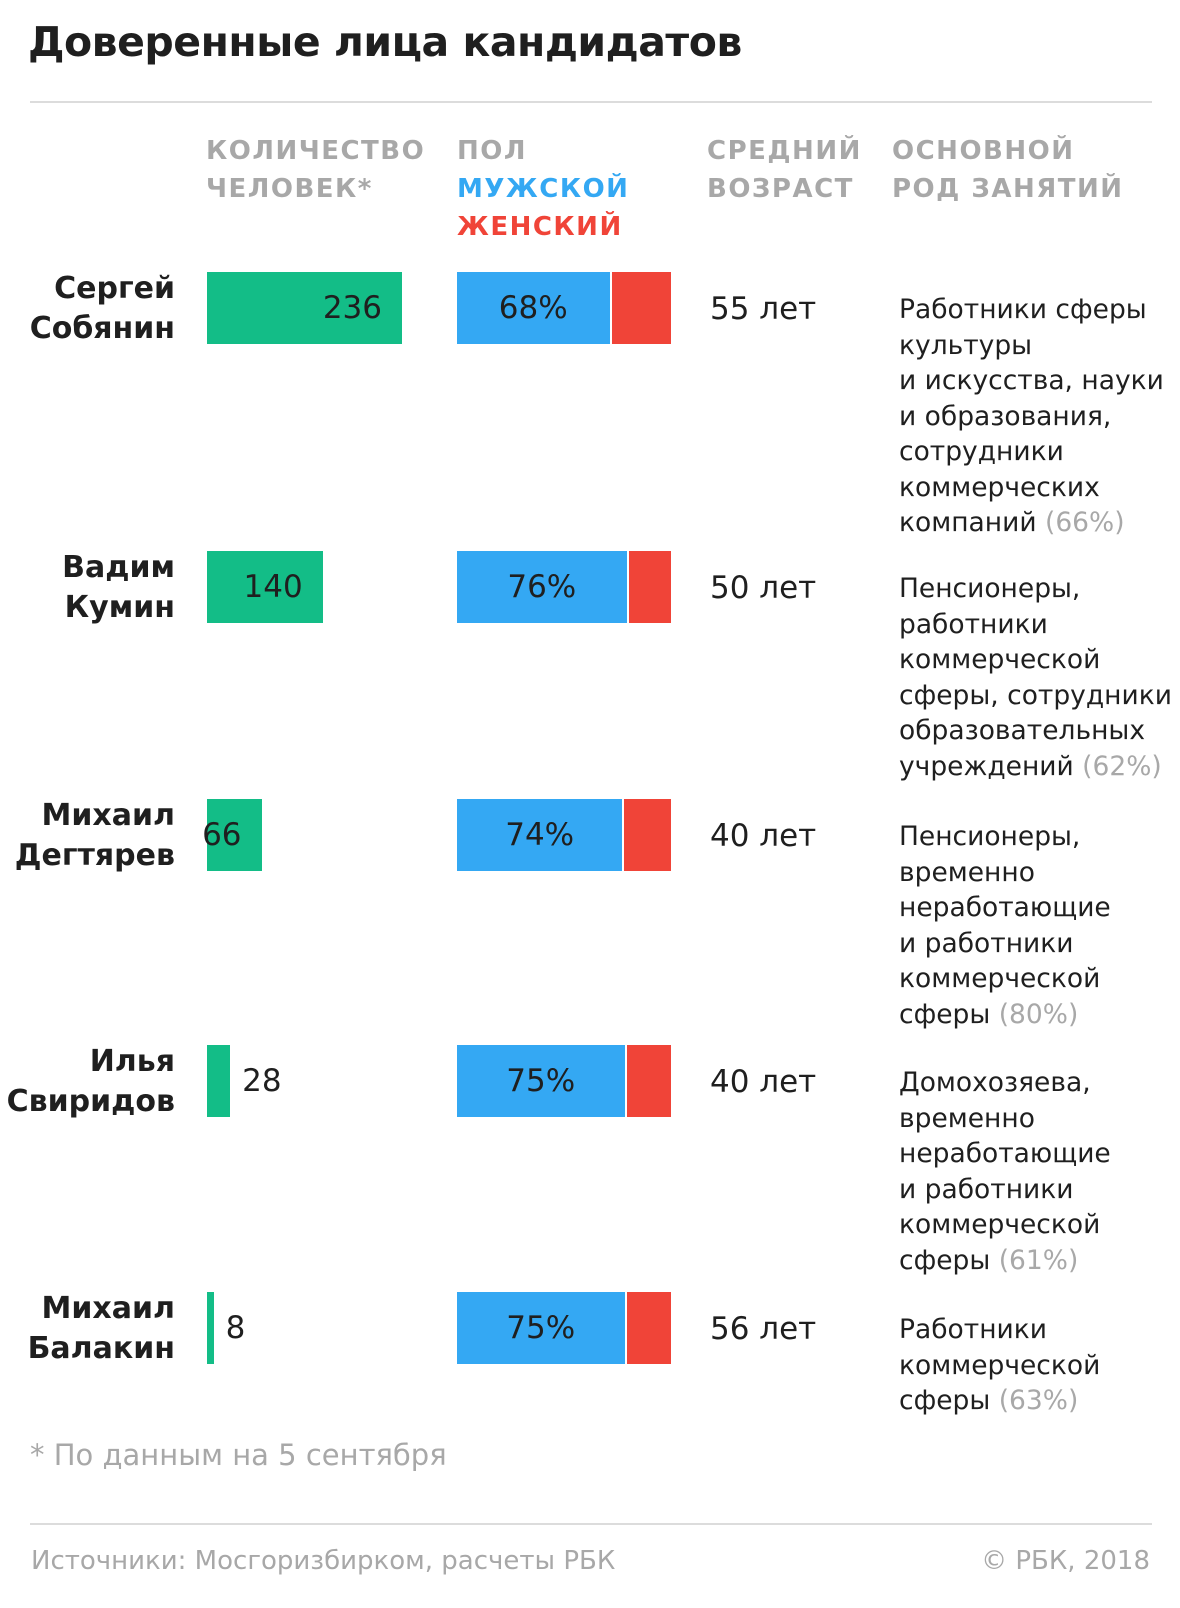 This screenshot has height=1608, width=1180. What do you see at coordinates (492, 151) in the screenshot?
I see `header-gender-label: ПОЛ` at bounding box center [492, 151].